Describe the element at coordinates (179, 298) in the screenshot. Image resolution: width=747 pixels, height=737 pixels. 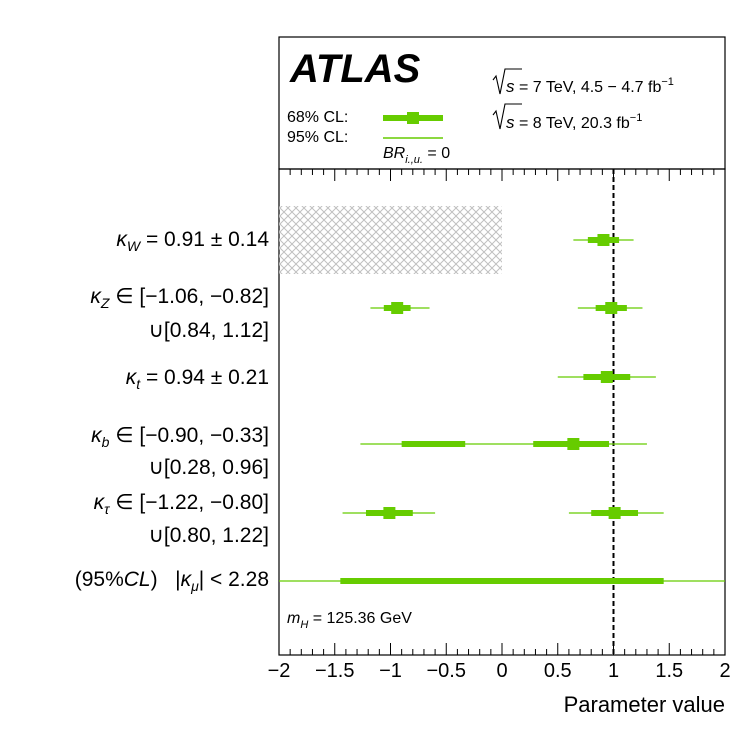
I see `row-label-kz: κZ ∈ [−1.06, −0.82]` at that location.